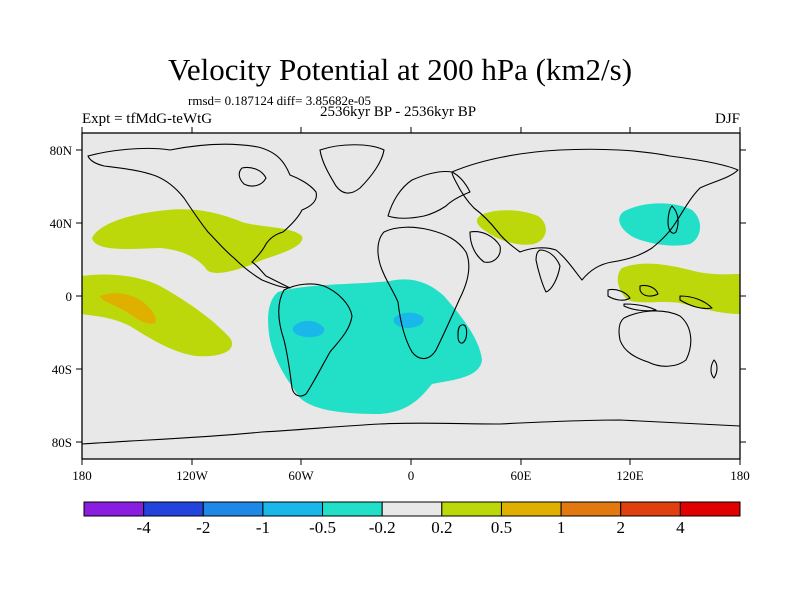 This screenshot has width=800, height=600. Describe the element at coordinates (147, 119) in the screenshot. I see `experiment-label: Expt = tfMdG-teWtG` at that location.